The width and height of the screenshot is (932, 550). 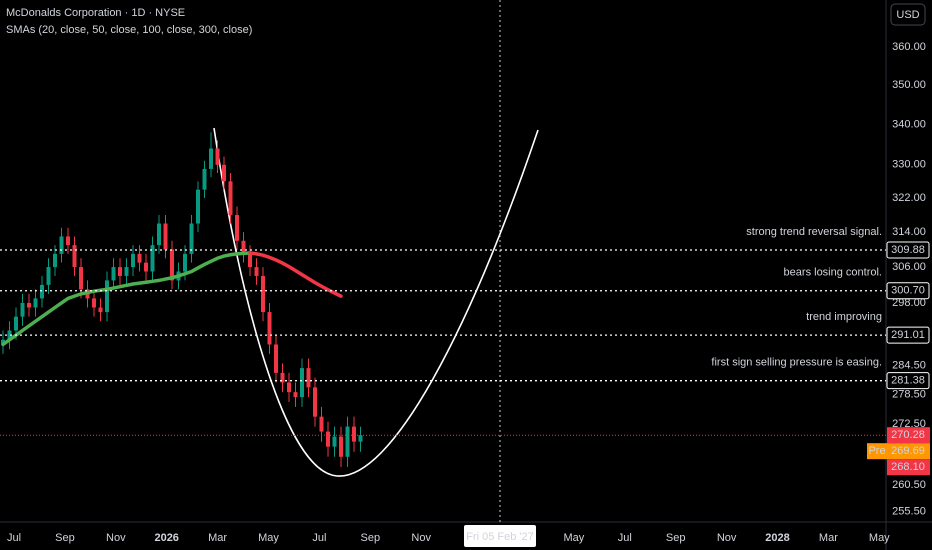 I want to click on y-tick-label: 360.00, so click(x=909, y=47).